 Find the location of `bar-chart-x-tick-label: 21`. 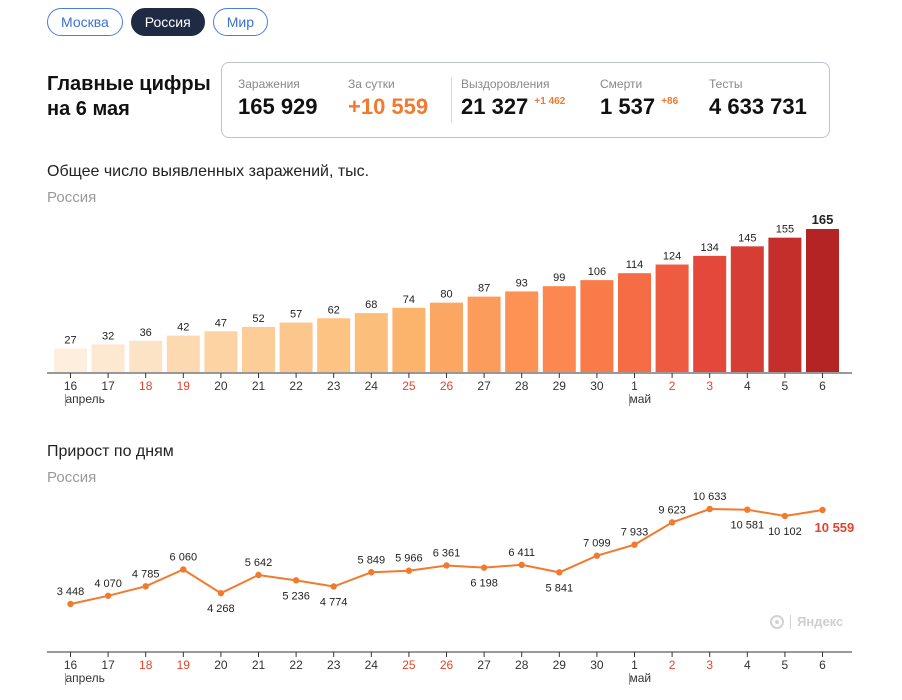

bar-chart-x-tick-label: 21 is located at coordinates (259, 386).